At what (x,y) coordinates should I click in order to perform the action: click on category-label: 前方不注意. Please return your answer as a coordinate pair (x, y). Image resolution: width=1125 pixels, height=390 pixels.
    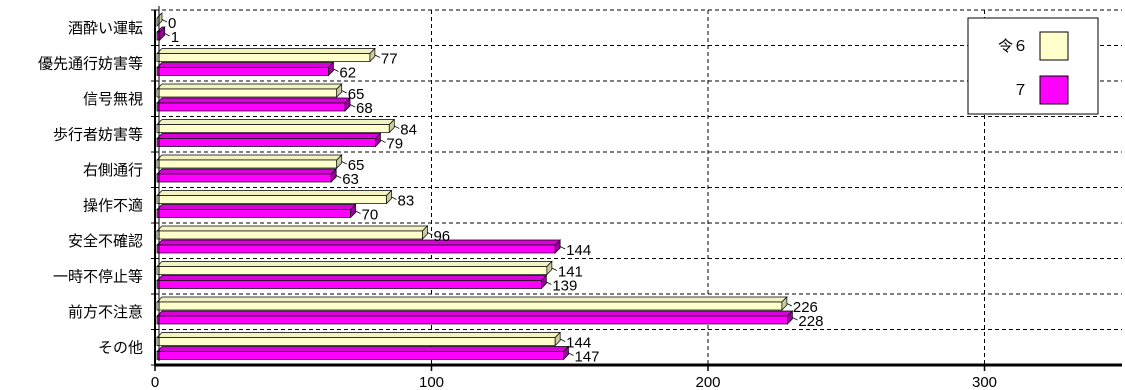
    Looking at the image, I should click on (105, 312).